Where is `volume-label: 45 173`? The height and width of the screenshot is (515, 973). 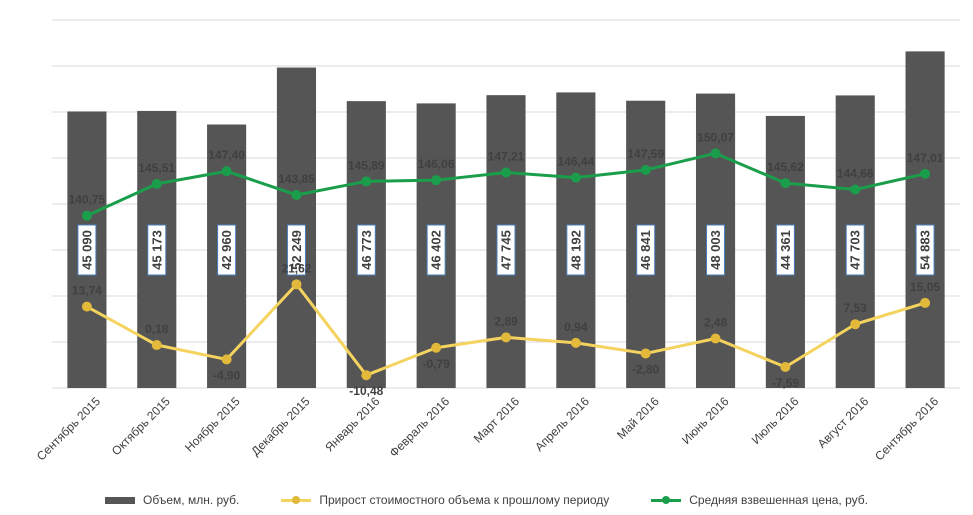
volume-label: 45 173 is located at coordinates (156, 250).